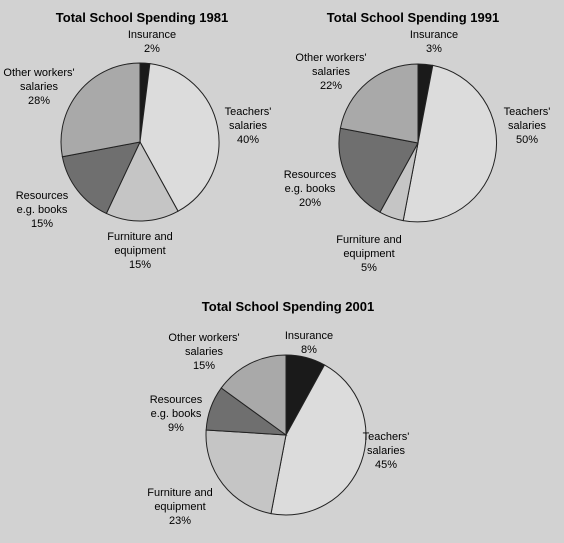  Describe the element at coordinates (38, 87) in the screenshot. I see `label-other-workers-salaries-1981: Other workers' salaries 28%` at that location.